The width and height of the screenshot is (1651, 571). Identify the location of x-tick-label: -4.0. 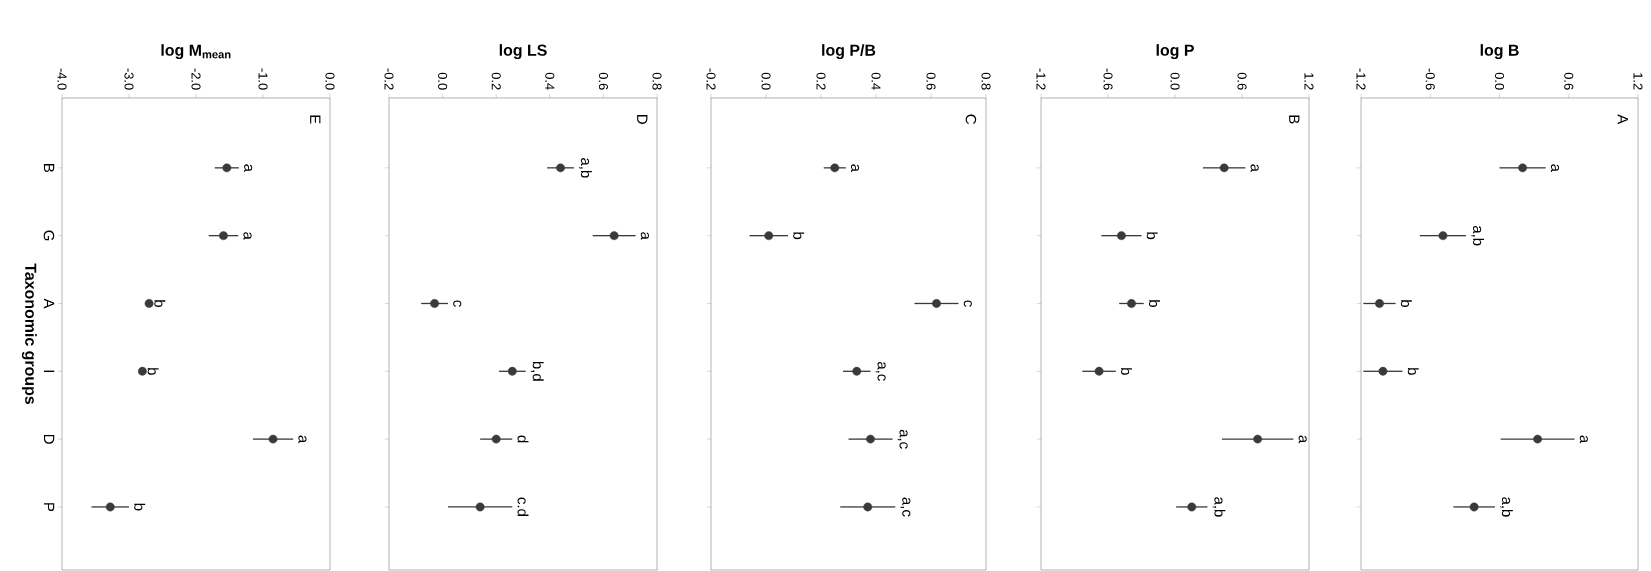
(62, 79).